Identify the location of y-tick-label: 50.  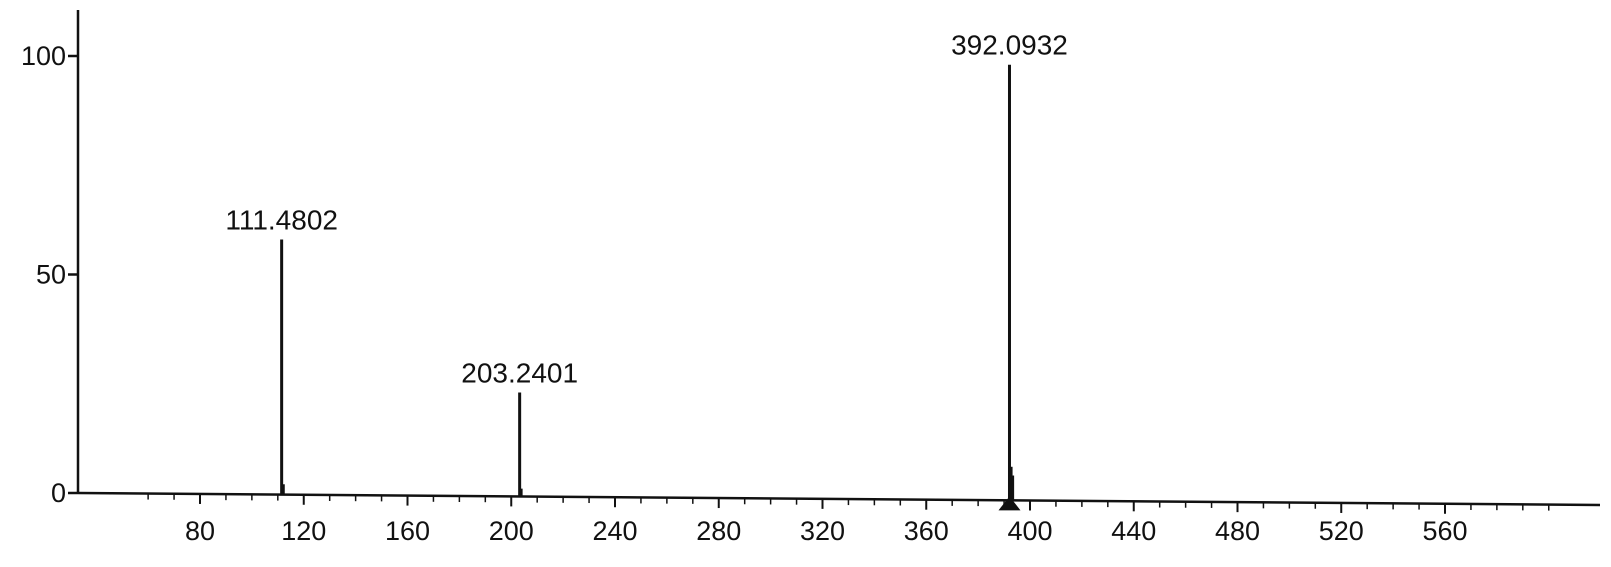
(51, 275).